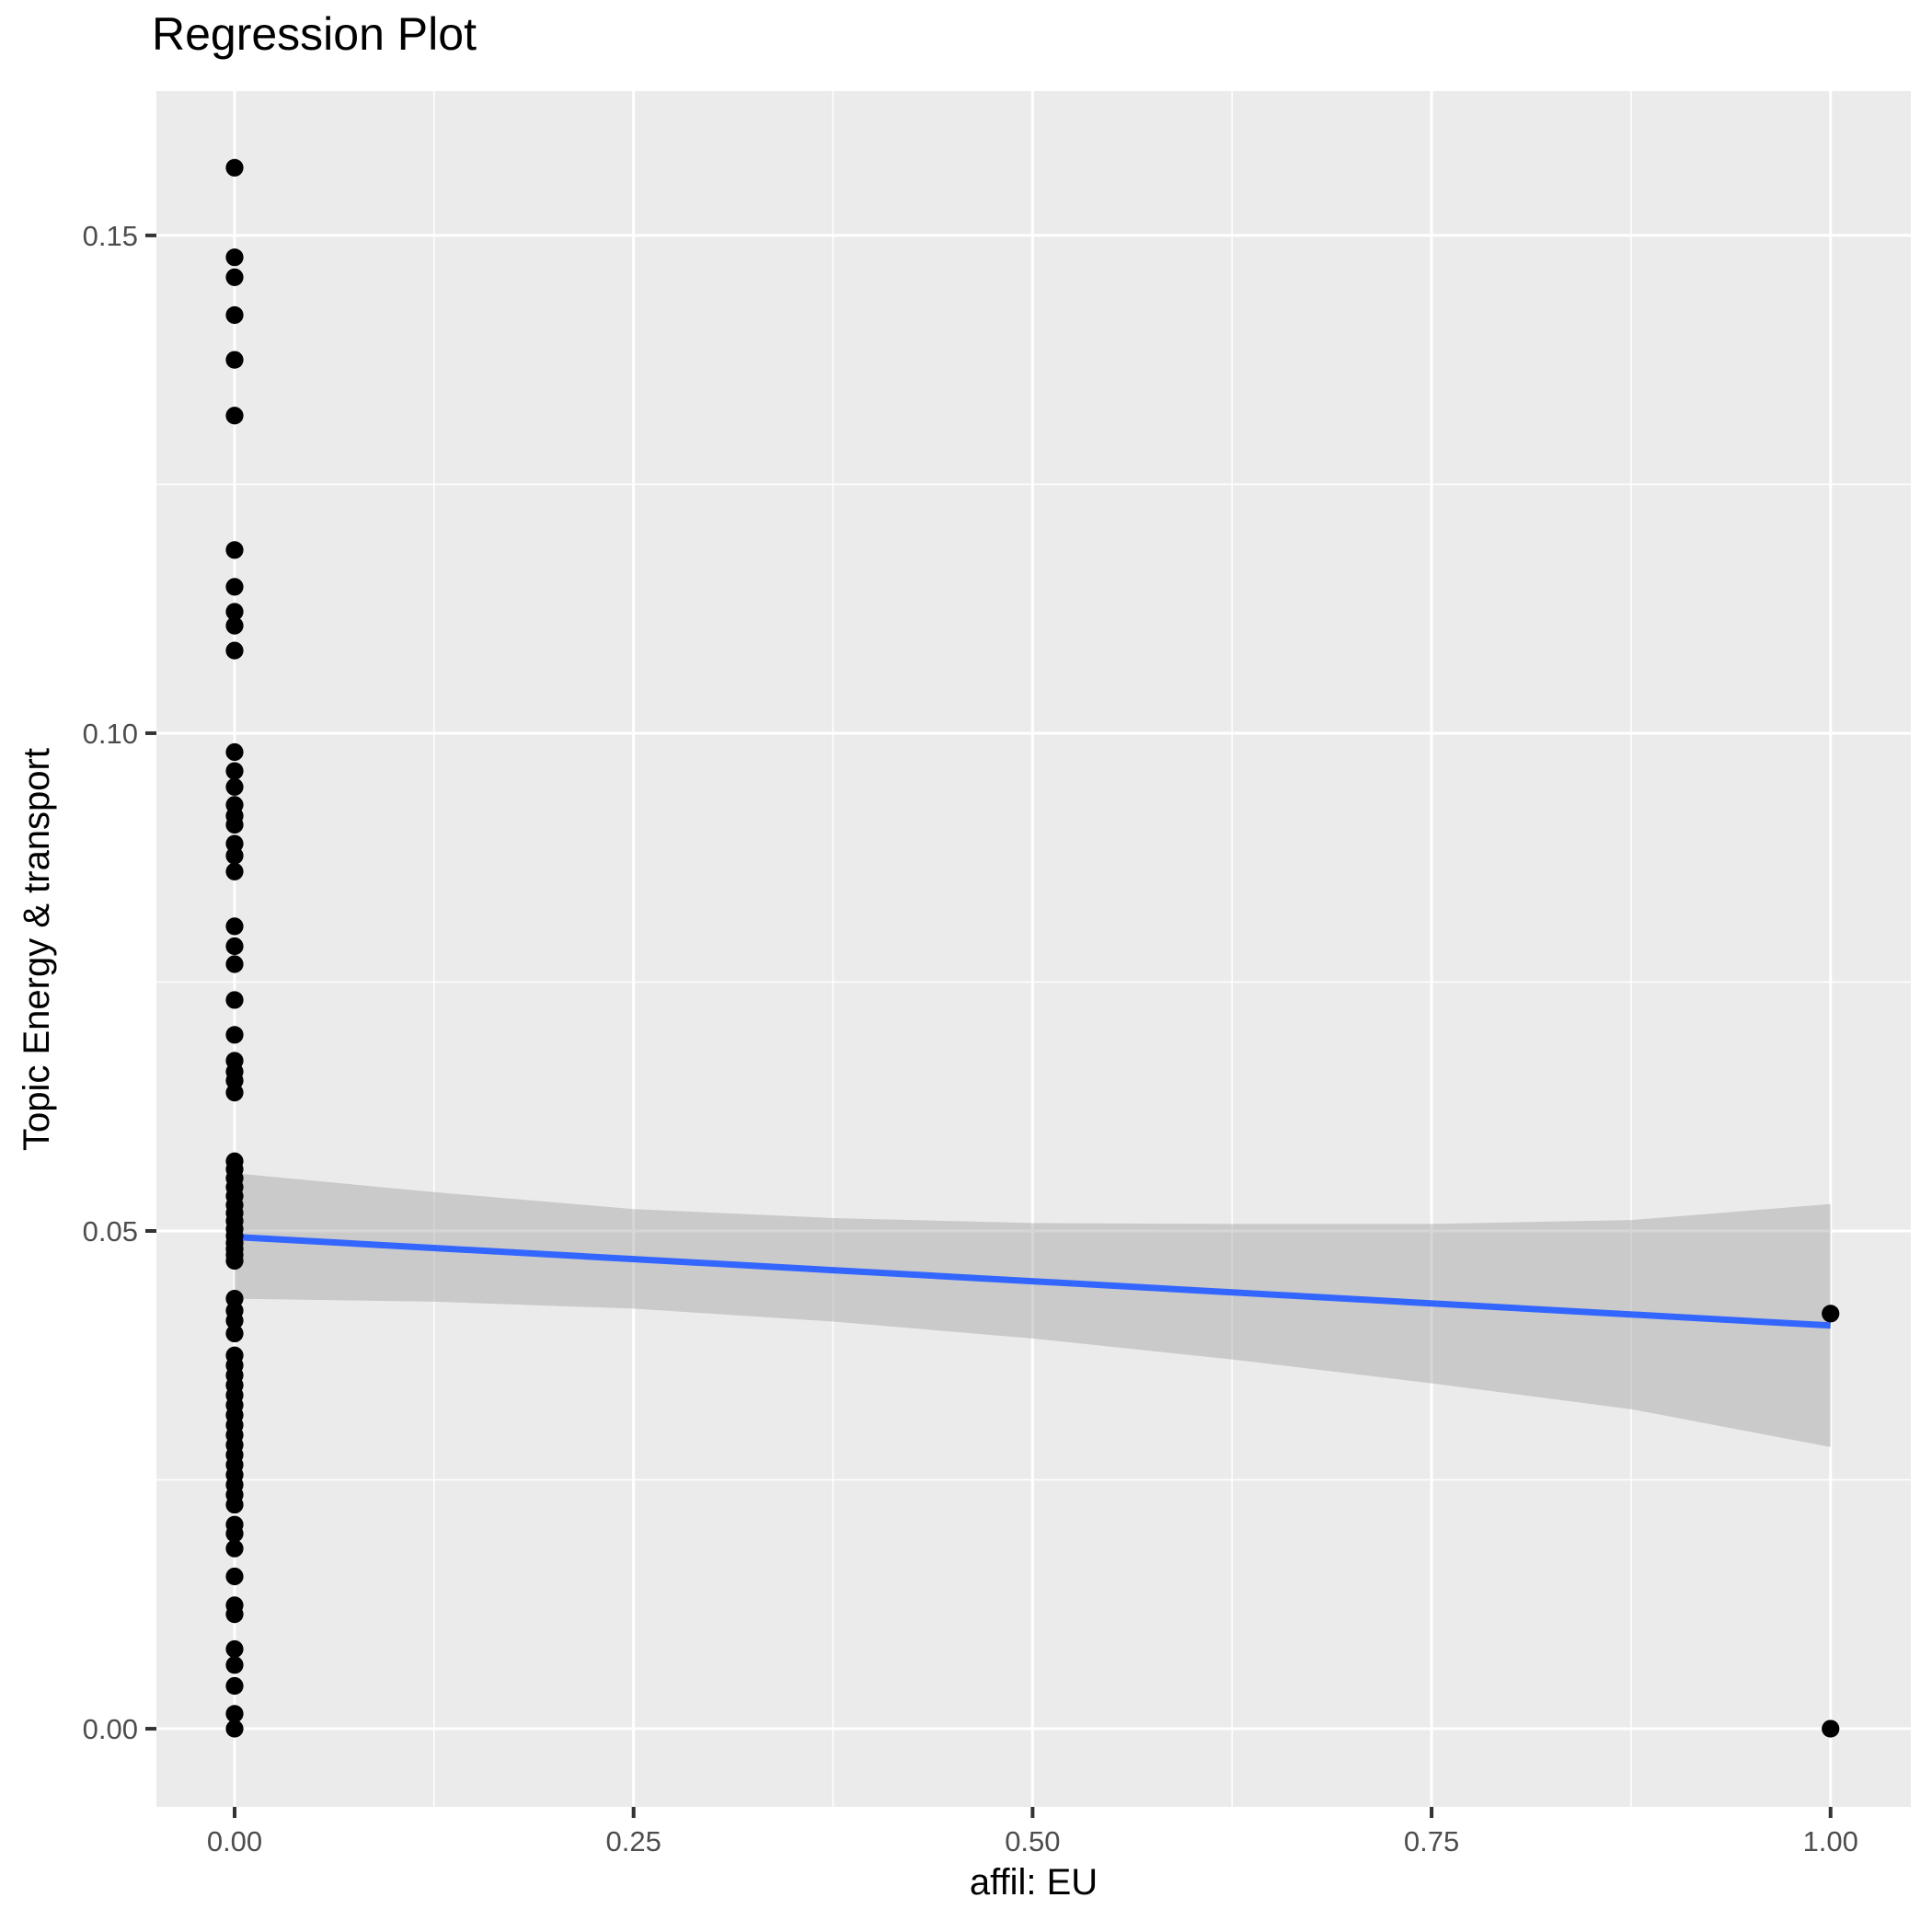  What do you see at coordinates (633, 1841) in the screenshot?
I see `x-tick-label: 0.25` at bounding box center [633, 1841].